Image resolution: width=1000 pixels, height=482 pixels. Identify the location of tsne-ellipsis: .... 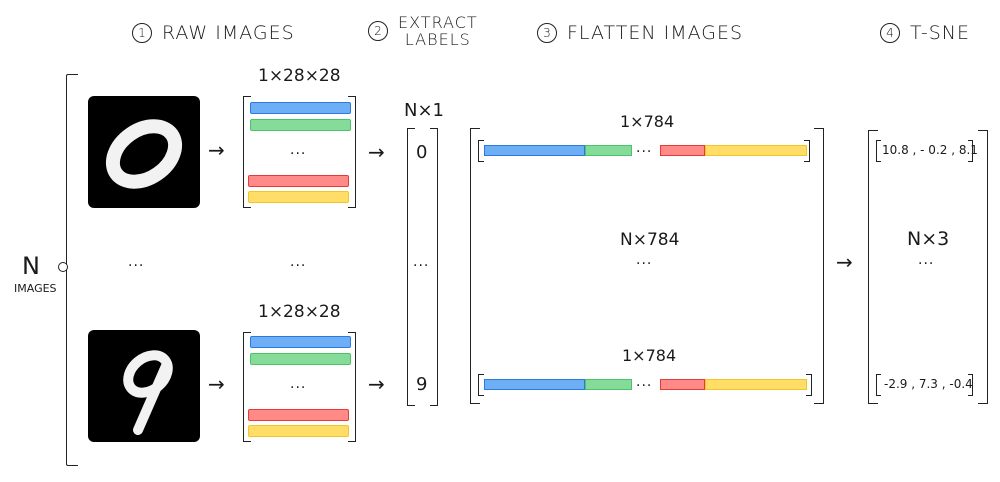
(926, 260).